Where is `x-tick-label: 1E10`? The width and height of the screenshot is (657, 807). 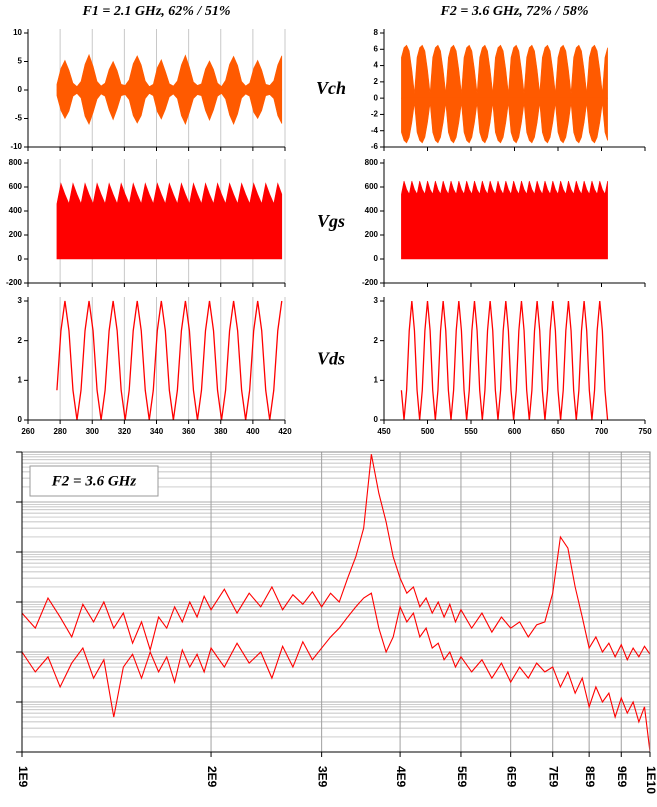
x-tick-label: 1E10 is located at coordinates (650, 780).